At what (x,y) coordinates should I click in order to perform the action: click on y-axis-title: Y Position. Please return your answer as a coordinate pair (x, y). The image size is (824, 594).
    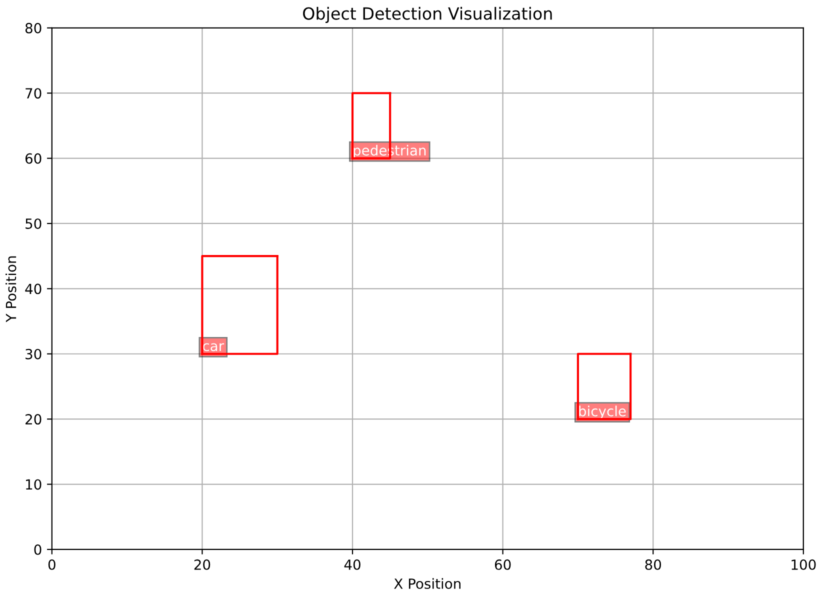
    Looking at the image, I should click on (11, 289).